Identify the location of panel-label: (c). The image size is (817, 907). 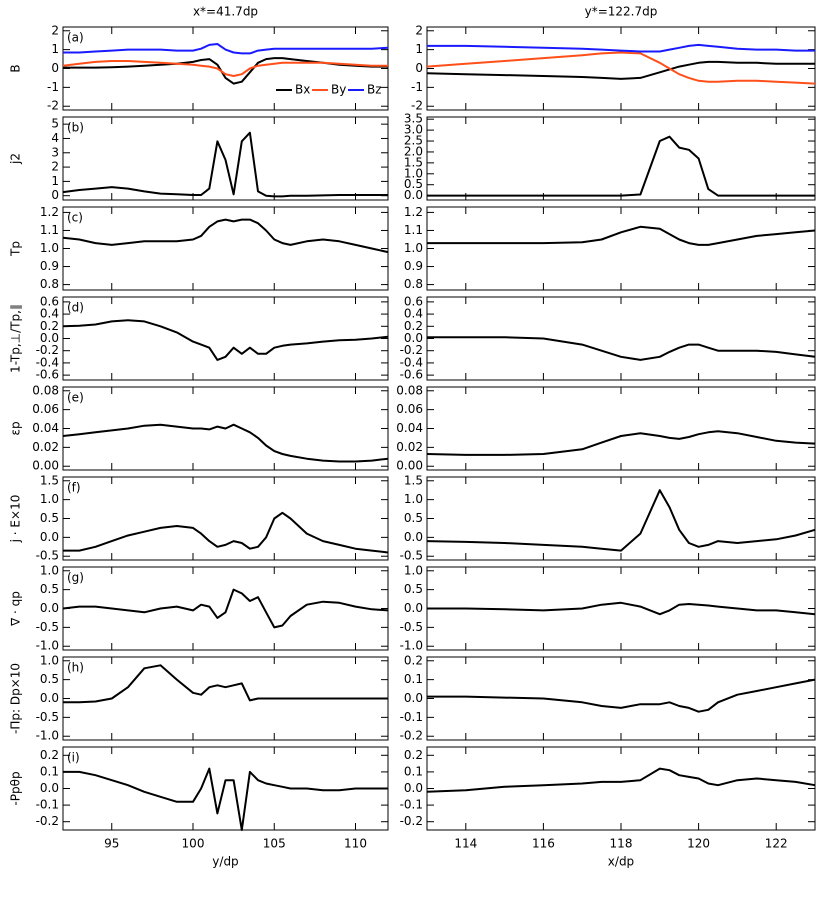
(75, 218).